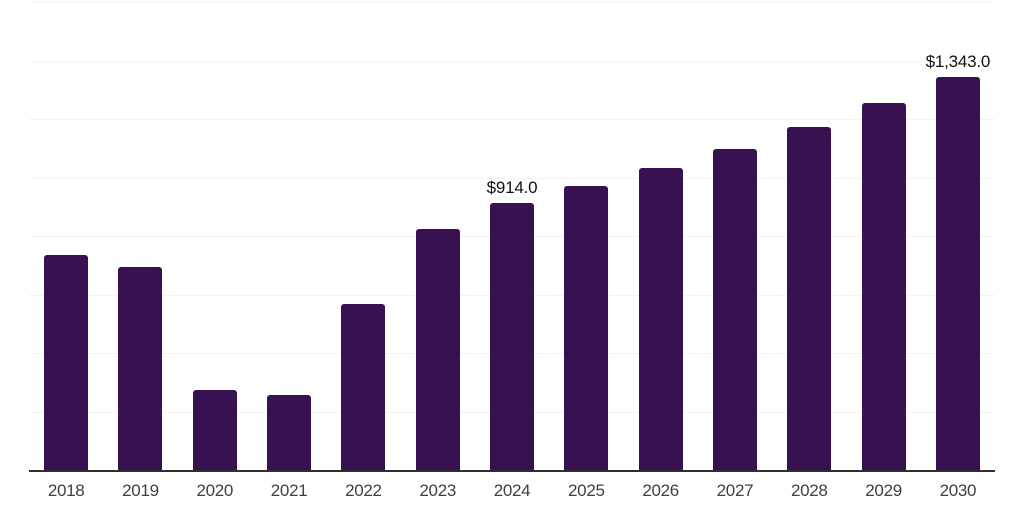 The height and width of the screenshot is (512, 1024). I want to click on x-tick-label-2021: 2021, so click(289, 490).